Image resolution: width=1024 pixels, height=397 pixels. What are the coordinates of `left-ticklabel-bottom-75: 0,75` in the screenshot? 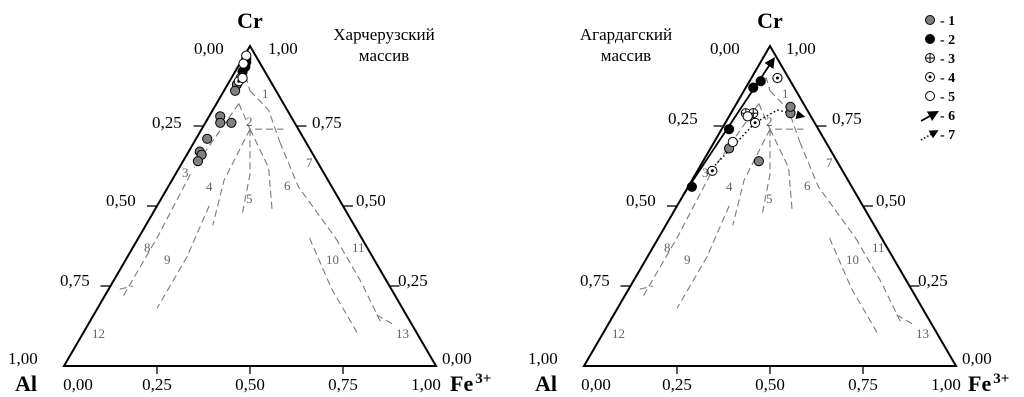 It's located at (343, 384).